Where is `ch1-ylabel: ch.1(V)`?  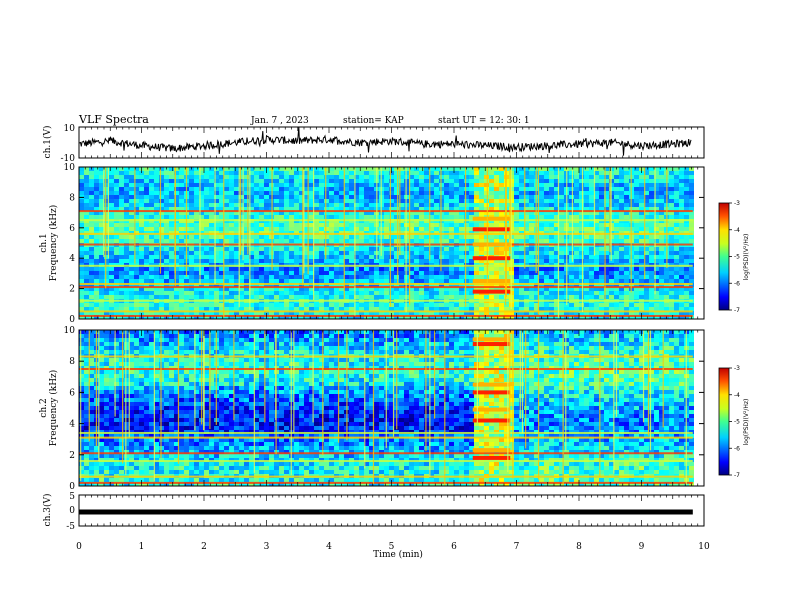 ch1-ylabel: ch.1(V) is located at coordinates (47, 142).